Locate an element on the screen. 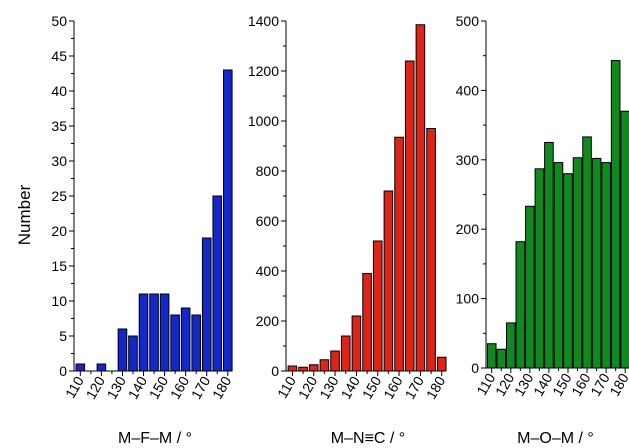 This screenshot has width=629, height=448. y-tick-label: 20 is located at coordinates (59, 231).